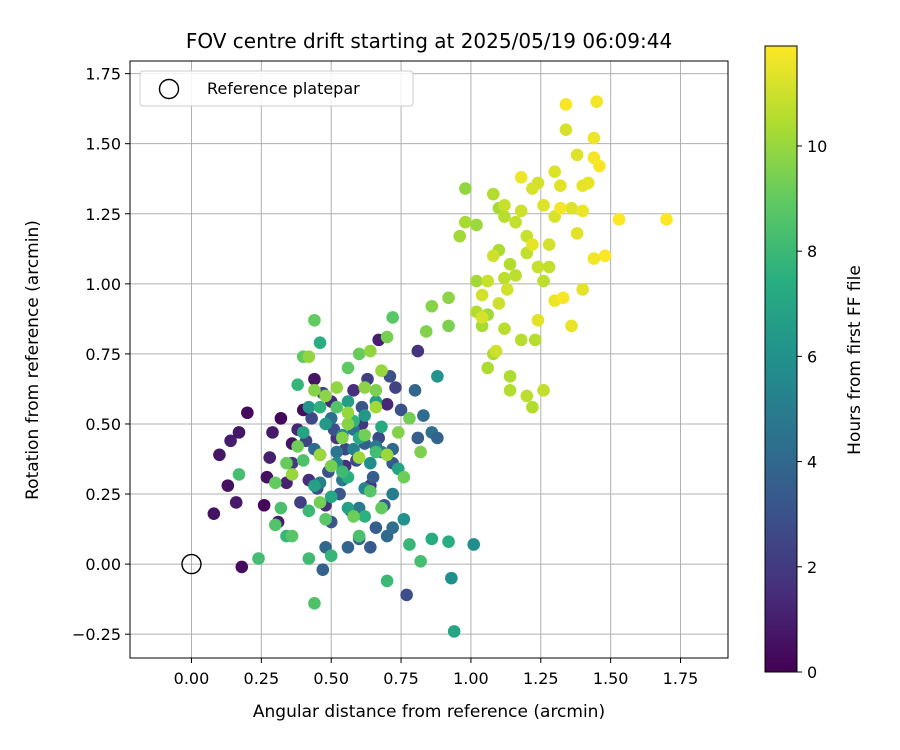  I want to click on x-tick-label: 1.00, so click(471, 678).